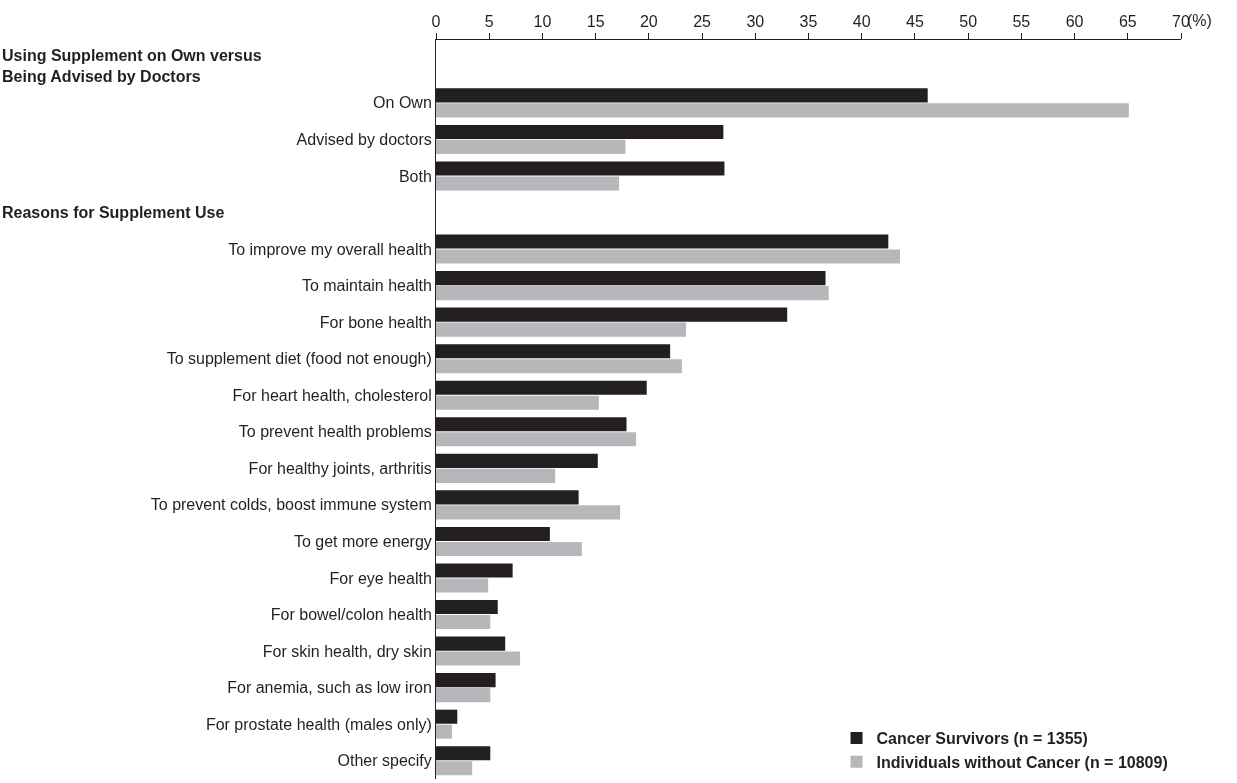 The height and width of the screenshot is (783, 1237). Describe the element at coordinates (351, 615) in the screenshot. I see `y-tick-label: For bowel/colon health` at that location.